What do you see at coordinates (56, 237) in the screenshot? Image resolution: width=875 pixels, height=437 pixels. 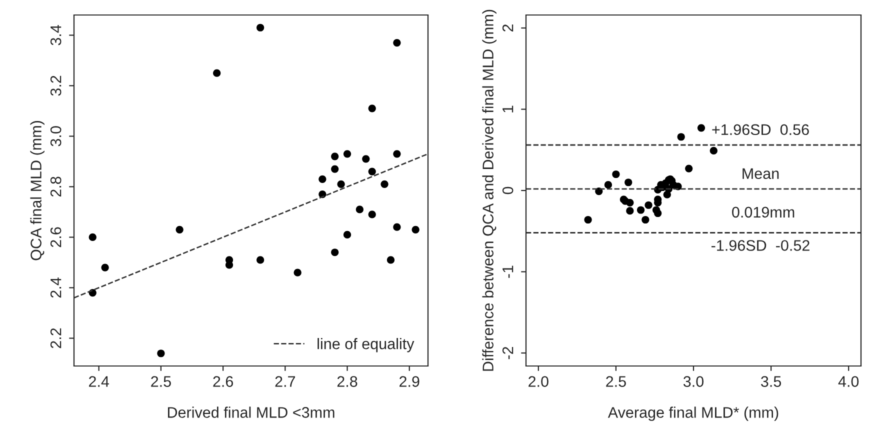 I see `y-tick-label: 2.6` at bounding box center [56, 237].